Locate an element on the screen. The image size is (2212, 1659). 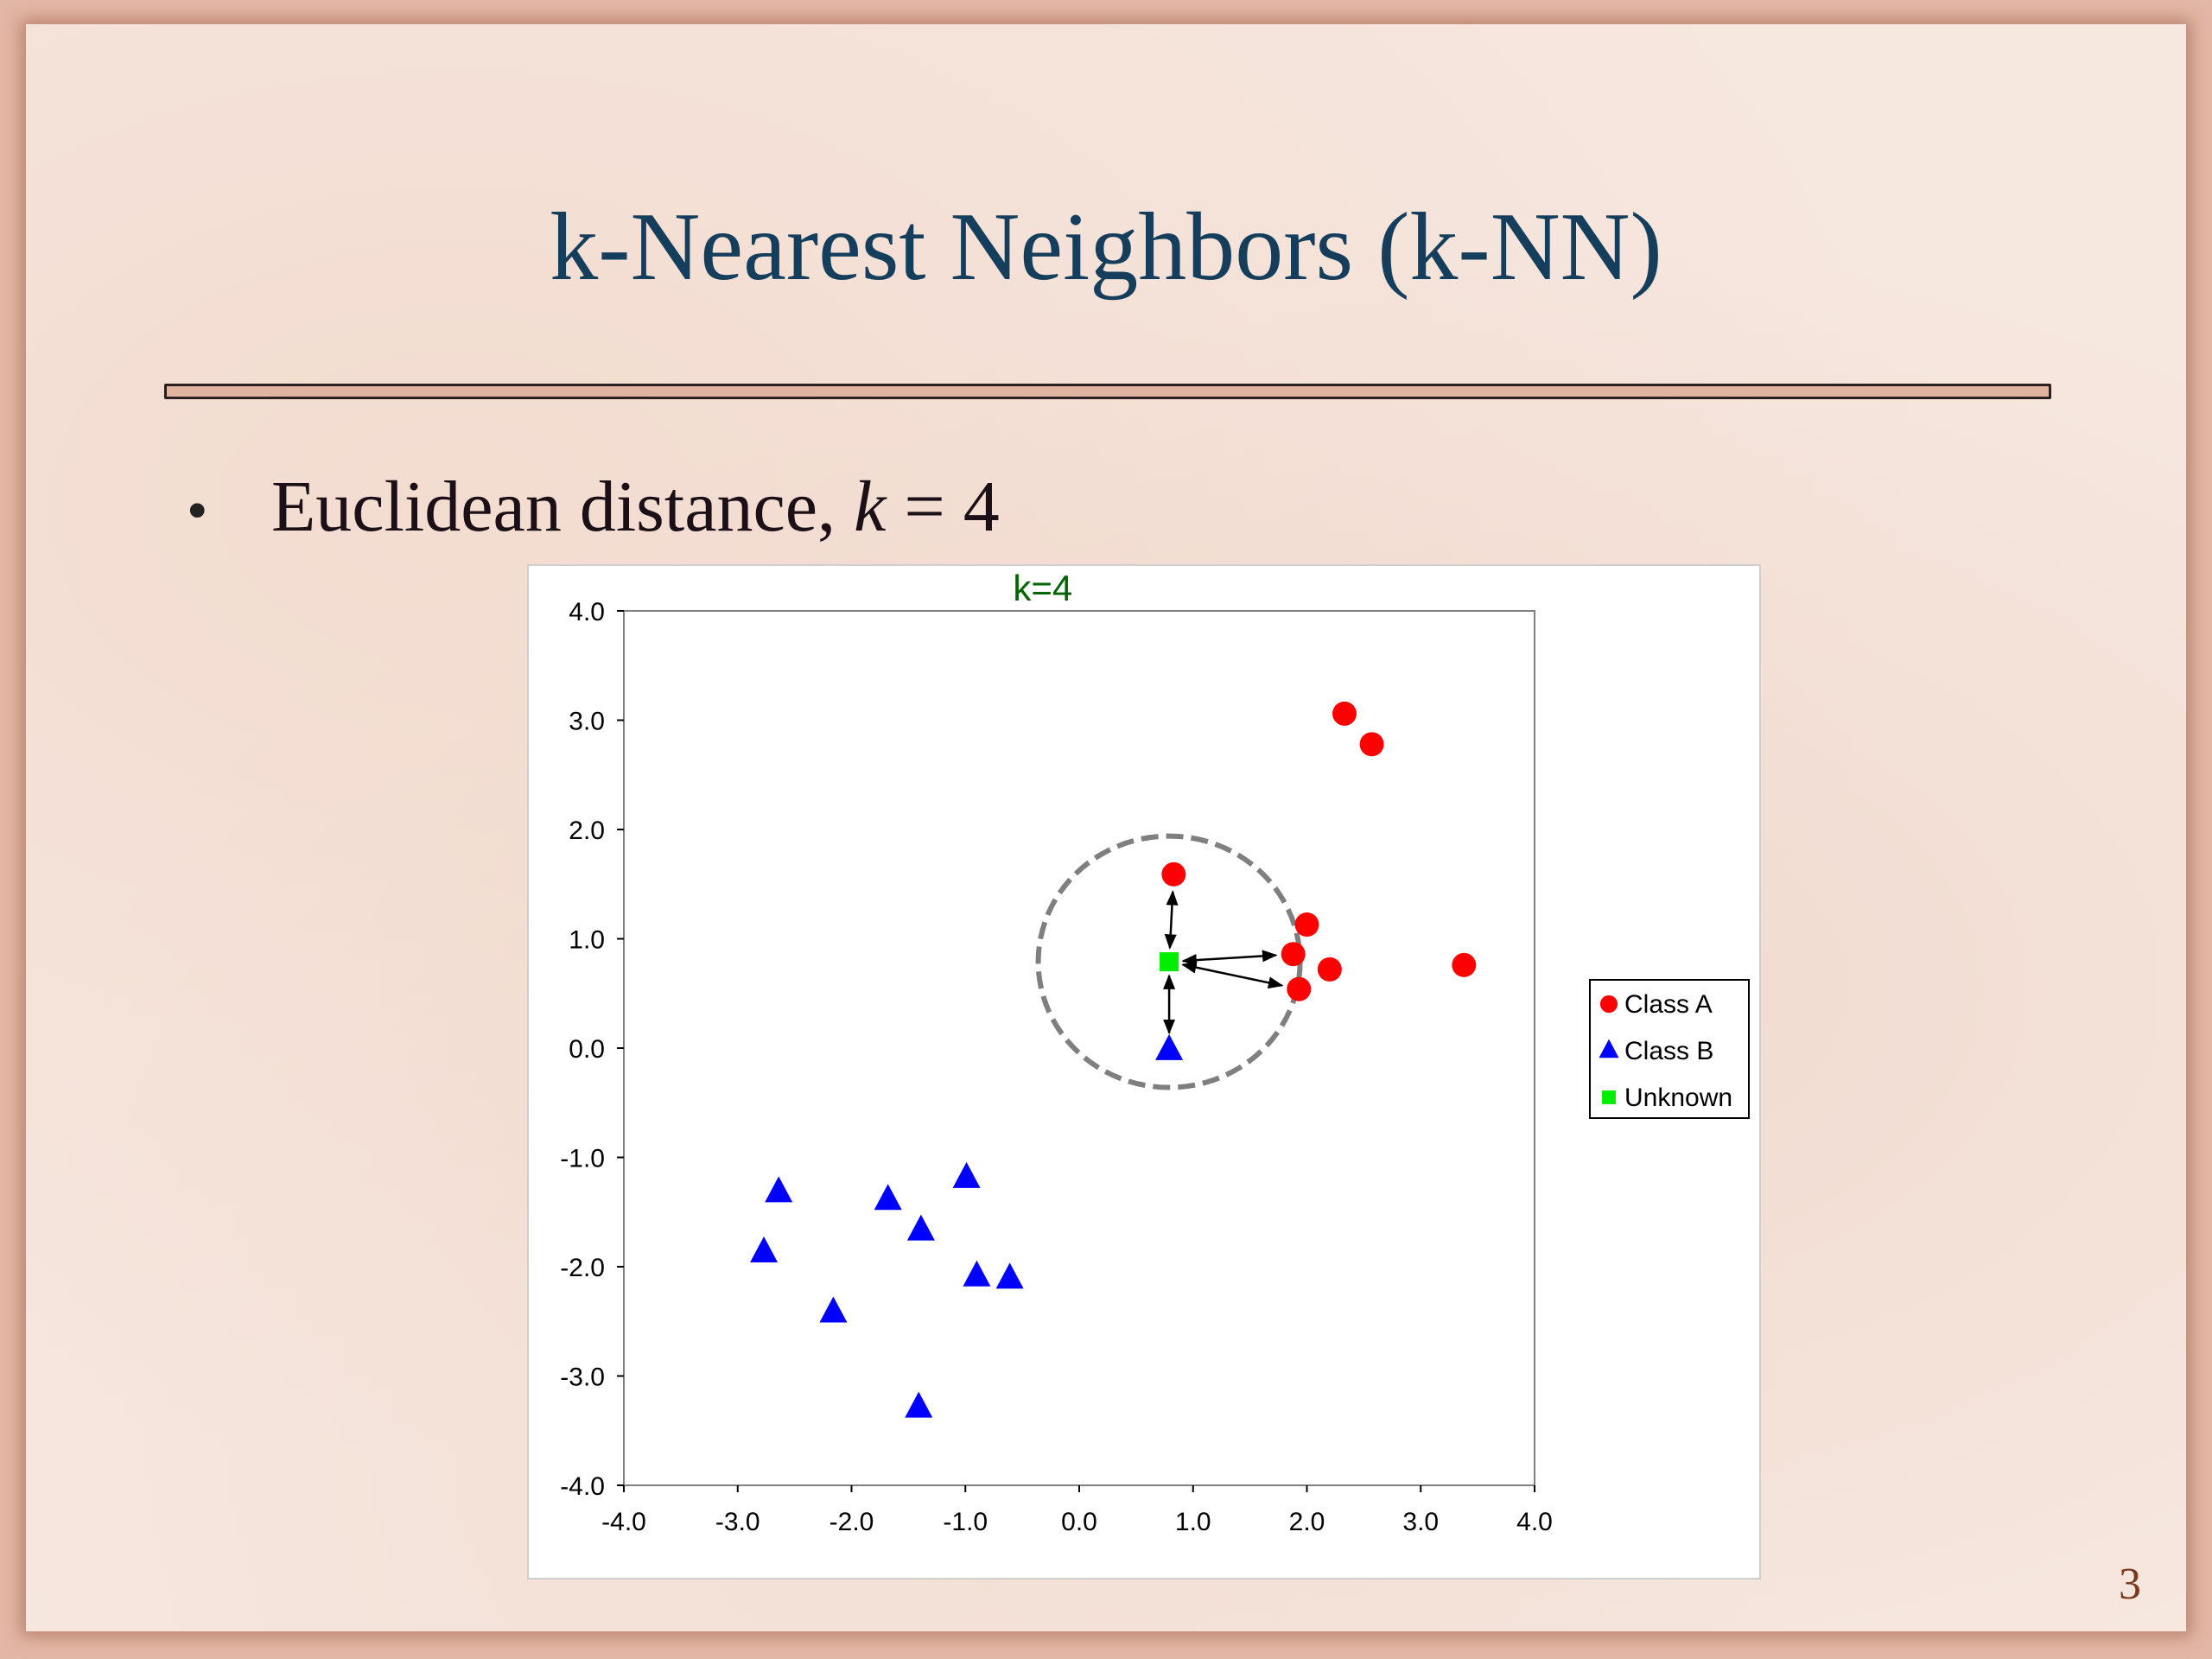
y-tick-label: 2.0 is located at coordinates (587, 831).